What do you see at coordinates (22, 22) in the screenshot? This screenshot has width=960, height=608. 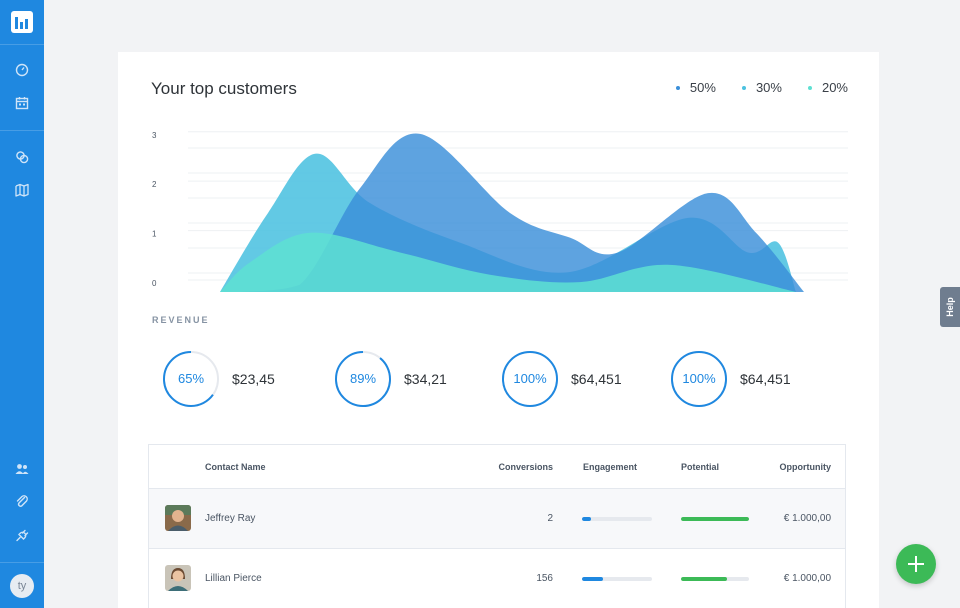 I see `app-logo-icon` at bounding box center [22, 22].